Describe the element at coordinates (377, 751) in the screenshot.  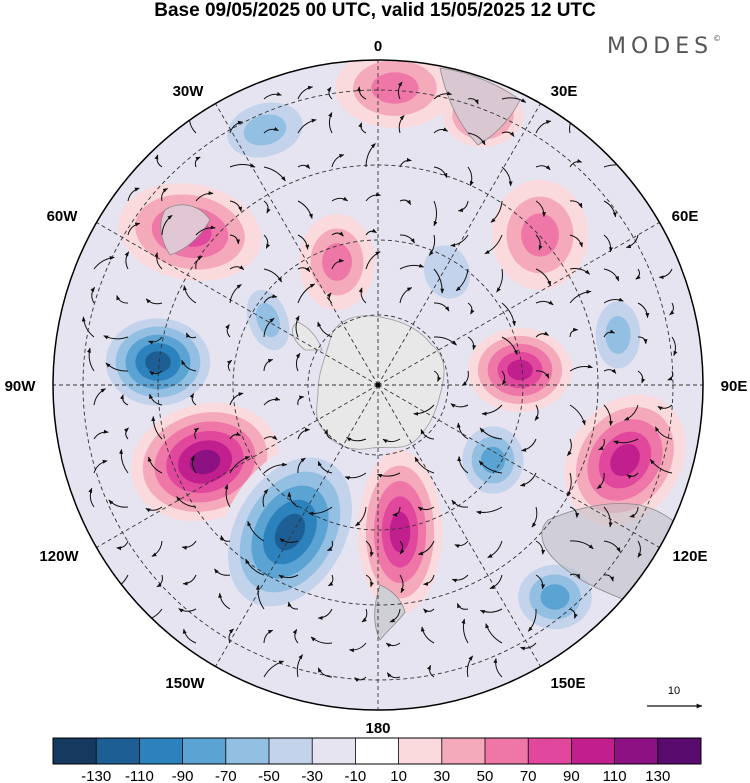
I see `colorbar-frame` at that location.